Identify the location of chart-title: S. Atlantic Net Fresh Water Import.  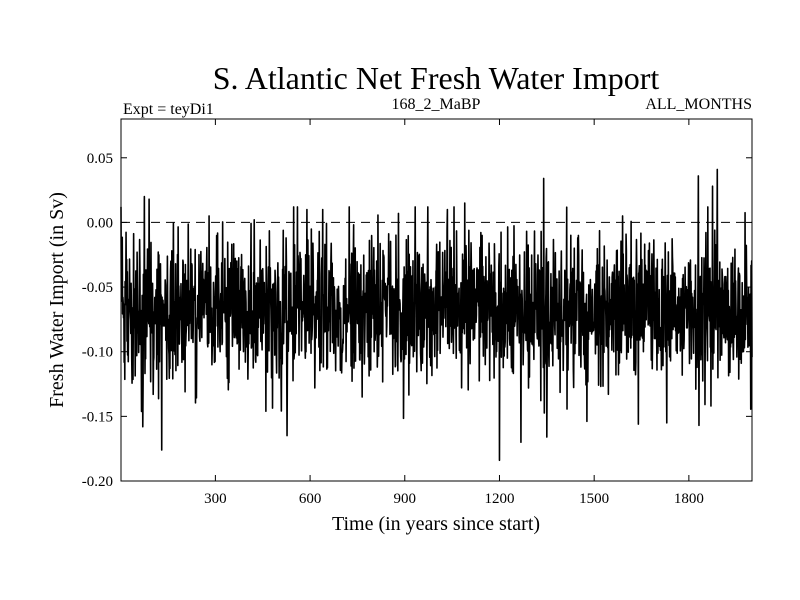
(436, 78).